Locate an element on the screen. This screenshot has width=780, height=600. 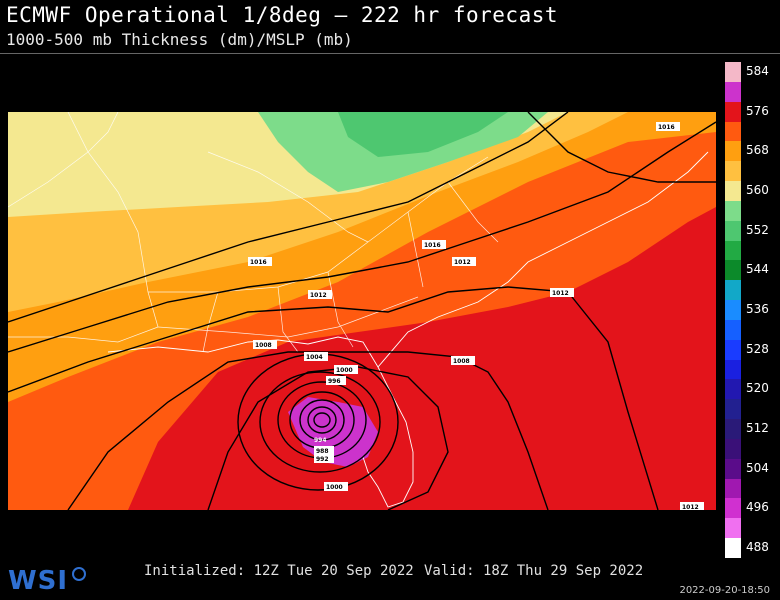
isobar-label-1004: 1004 is located at coordinates (314, 357).